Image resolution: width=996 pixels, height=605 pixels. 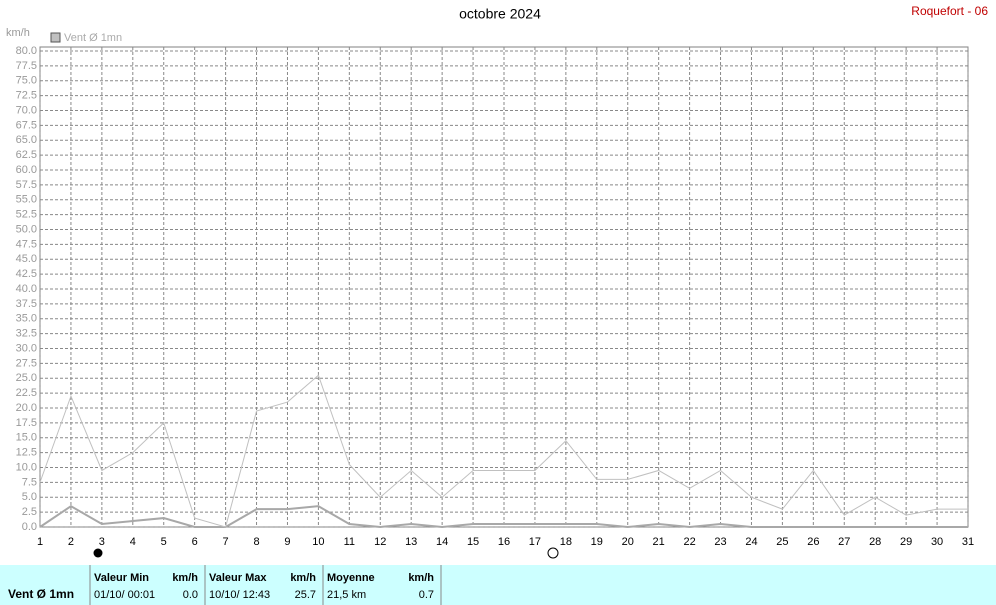 I want to click on y-tick-label: 2.5, so click(x=29, y=512).